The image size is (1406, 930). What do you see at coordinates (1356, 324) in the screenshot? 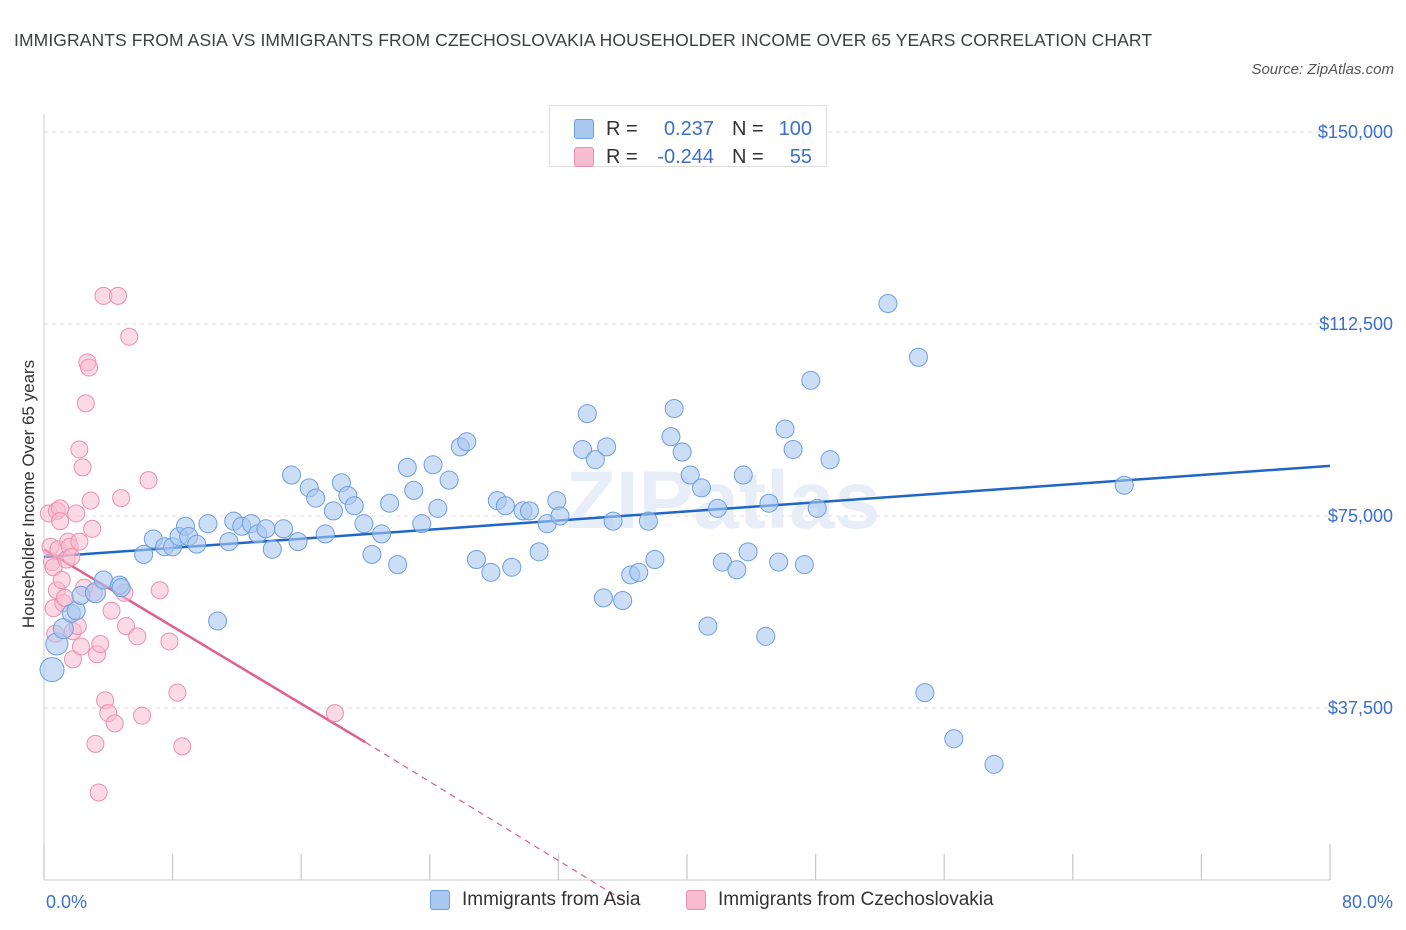
I see `y-tick-label: $112,500` at bounding box center [1356, 324].